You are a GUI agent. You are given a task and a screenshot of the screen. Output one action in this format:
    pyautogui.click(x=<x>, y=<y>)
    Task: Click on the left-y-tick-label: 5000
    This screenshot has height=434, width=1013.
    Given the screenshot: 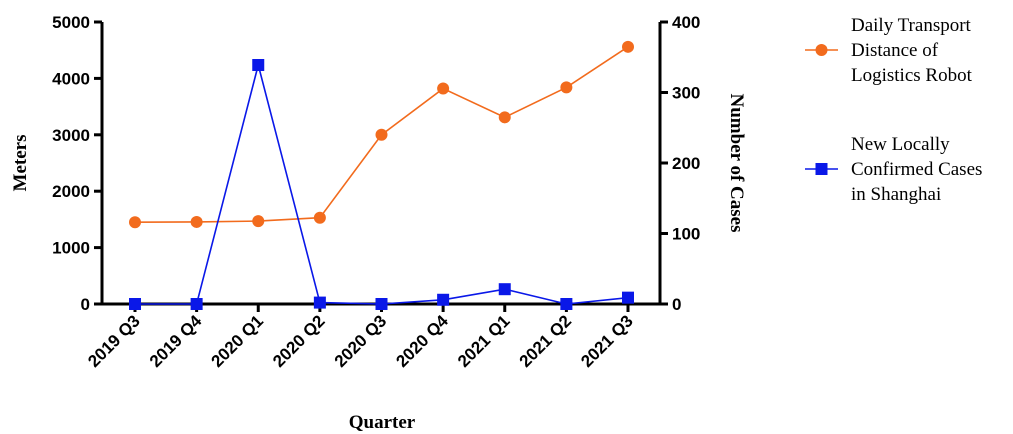 What is the action you would take?
    pyautogui.click(x=71, y=22)
    